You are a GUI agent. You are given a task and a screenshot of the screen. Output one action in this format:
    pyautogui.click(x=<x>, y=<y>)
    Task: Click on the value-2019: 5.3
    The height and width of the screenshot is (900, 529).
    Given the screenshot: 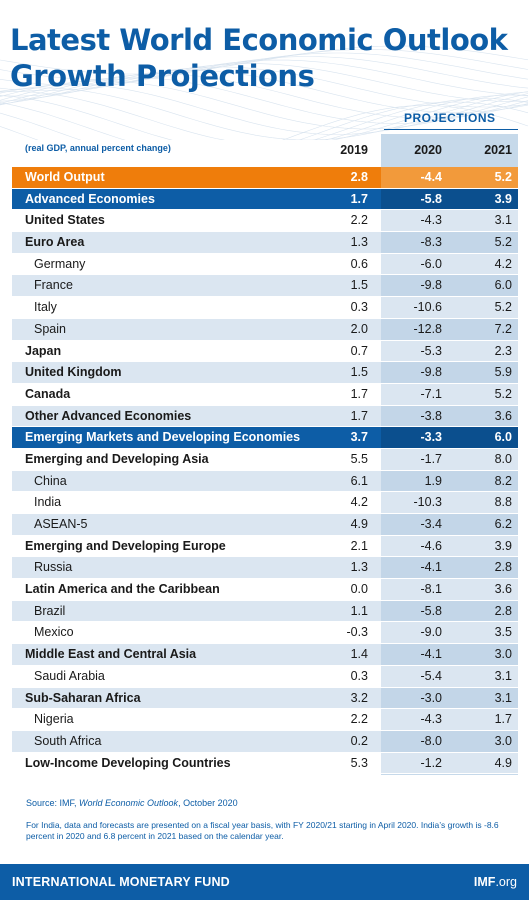 What is the action you would take?
    pyautogui.click(x=359, y=762)
    